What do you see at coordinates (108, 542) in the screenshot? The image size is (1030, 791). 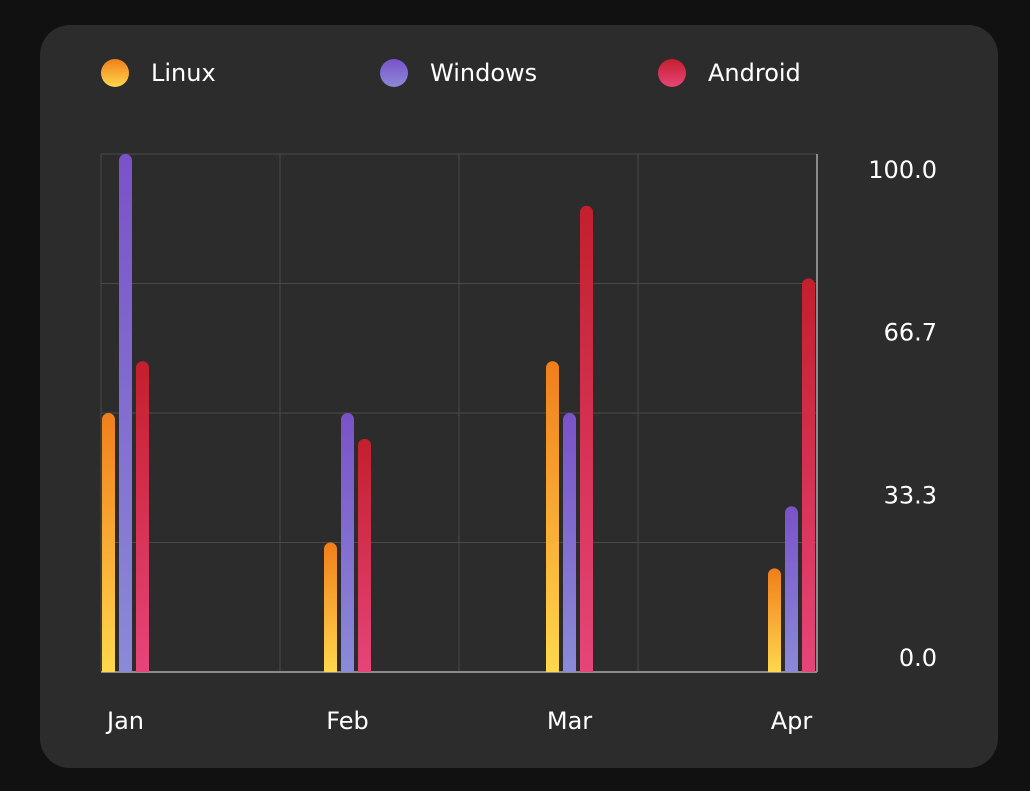 I see `bar-linux-jan` at bounding box center [108, 542].